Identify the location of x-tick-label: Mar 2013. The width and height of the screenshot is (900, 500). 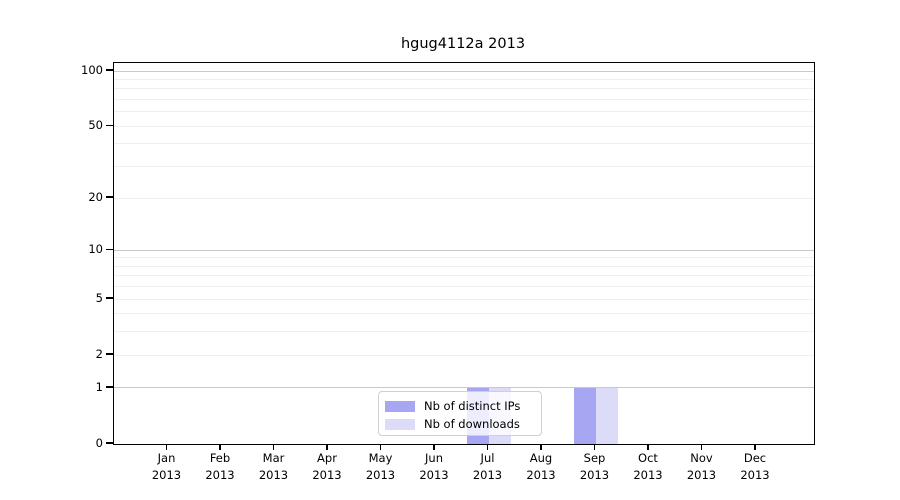
(273, 466).